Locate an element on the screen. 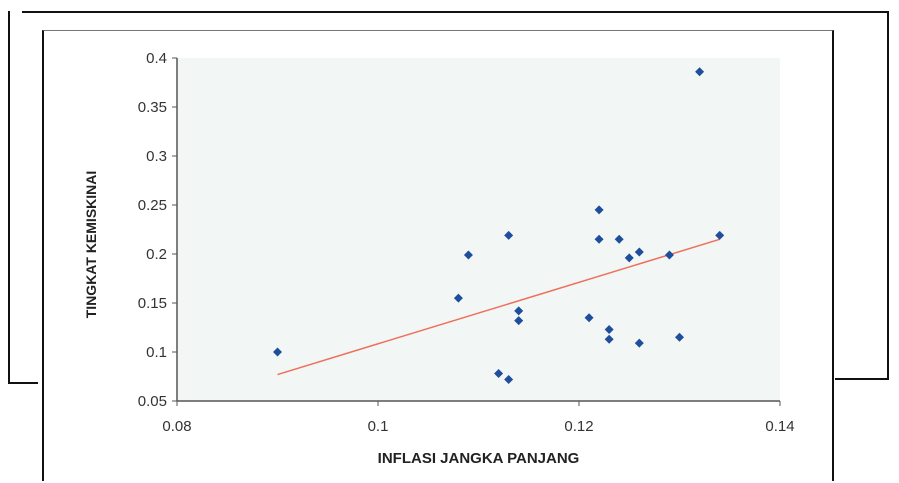 Image resolution: width=899 pixels, height=483 pixels. y-tick-label: 0.25 is located at coordinates (152, 205).